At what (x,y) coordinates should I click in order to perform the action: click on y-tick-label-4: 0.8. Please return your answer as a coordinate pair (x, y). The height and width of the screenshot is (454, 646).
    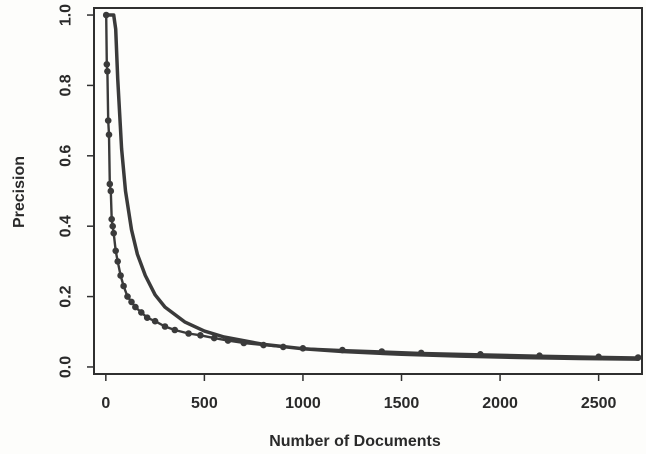
    Looking at the image, I should click on (66, 85).